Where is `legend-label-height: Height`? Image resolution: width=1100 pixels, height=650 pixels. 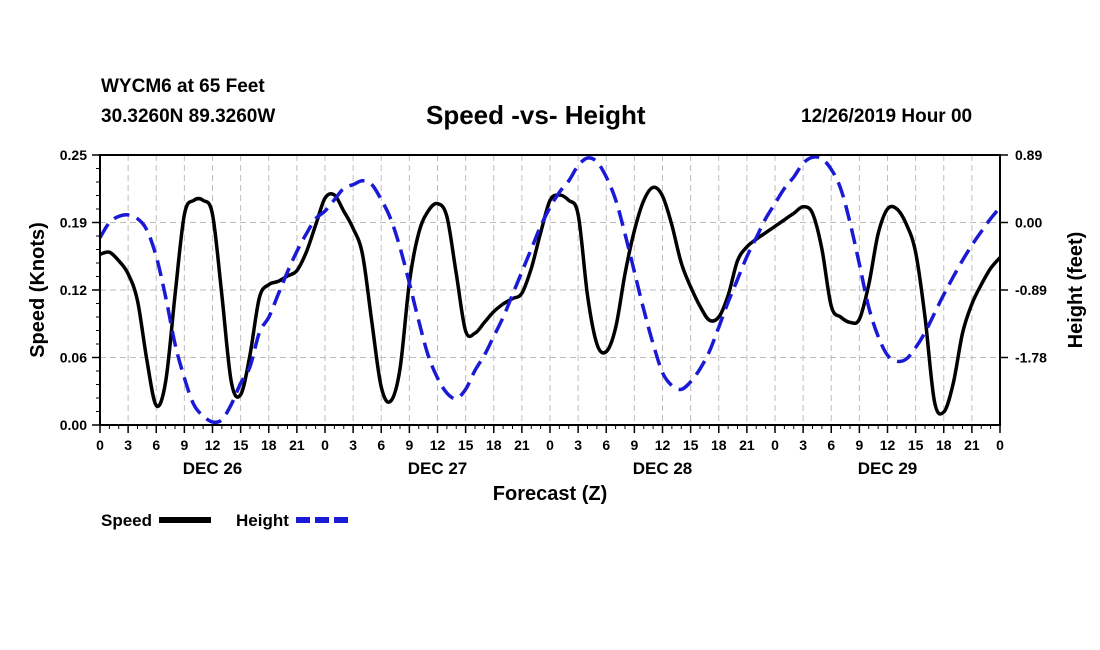 legend-label-height: Height is located at coordinates (262, 520).